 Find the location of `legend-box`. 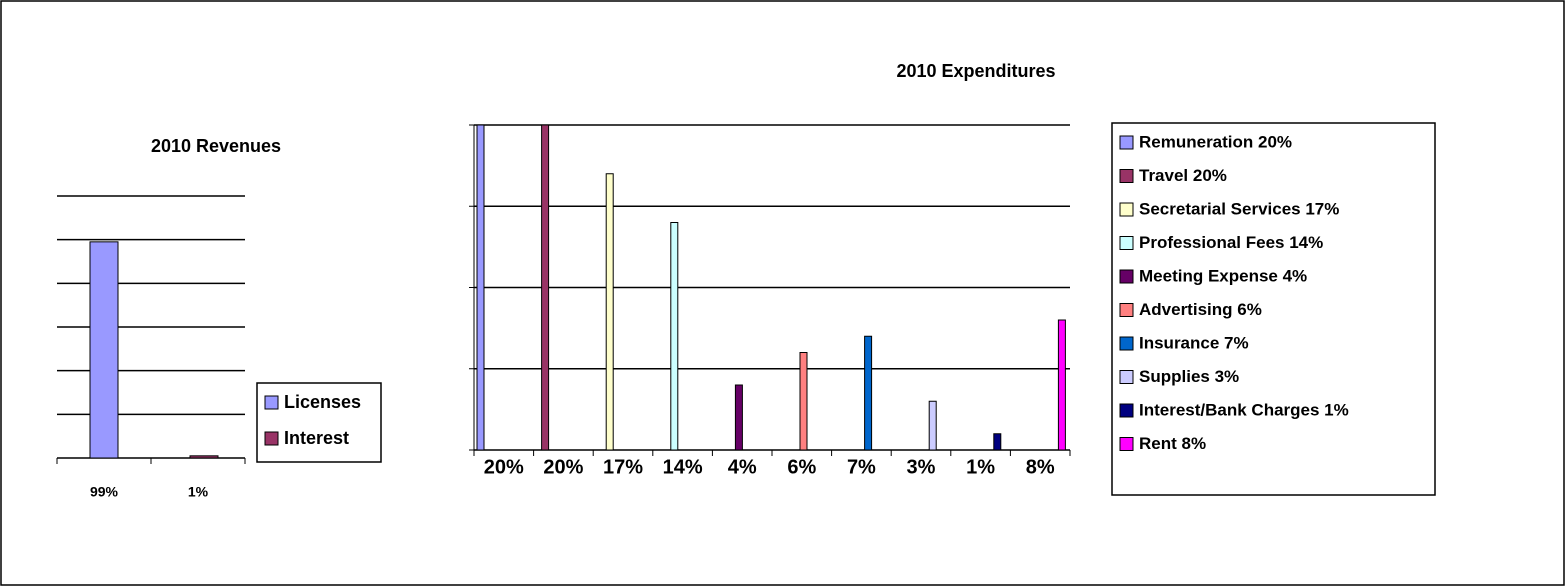

legend-box is located at coordinates (1273, 309).